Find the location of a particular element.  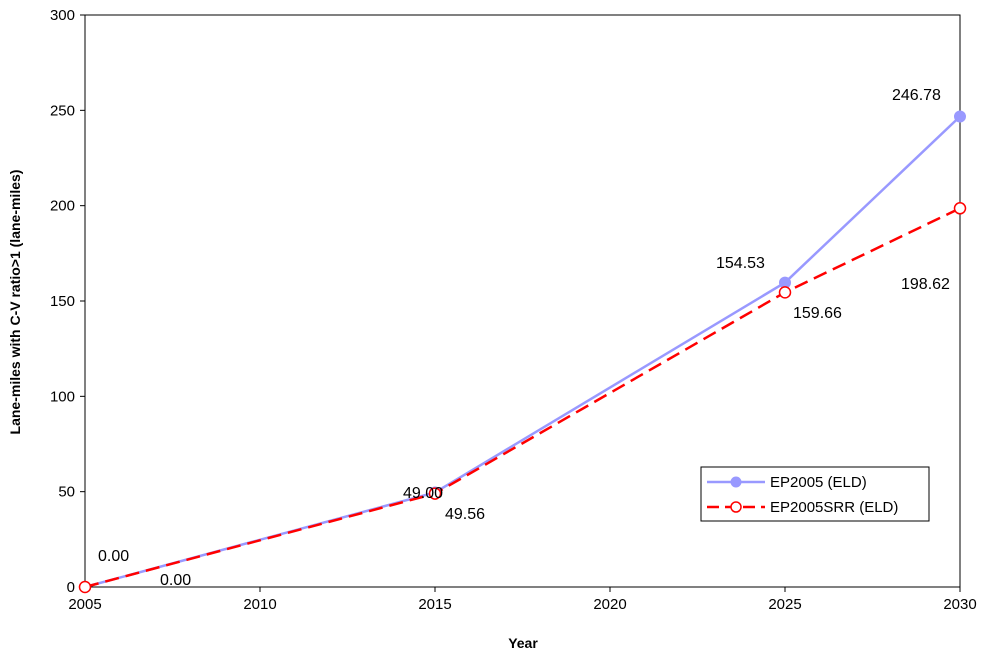

y-tick-label: 50 is located at coordinates (66, 492).